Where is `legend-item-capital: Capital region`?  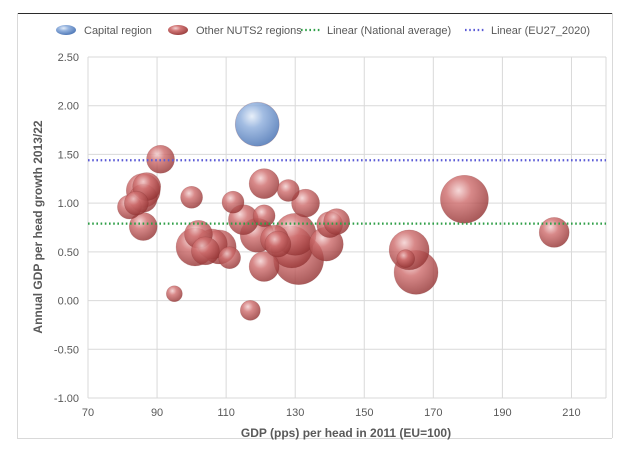 legend-item-capital: Capital region is located at coordinates (104, 31).